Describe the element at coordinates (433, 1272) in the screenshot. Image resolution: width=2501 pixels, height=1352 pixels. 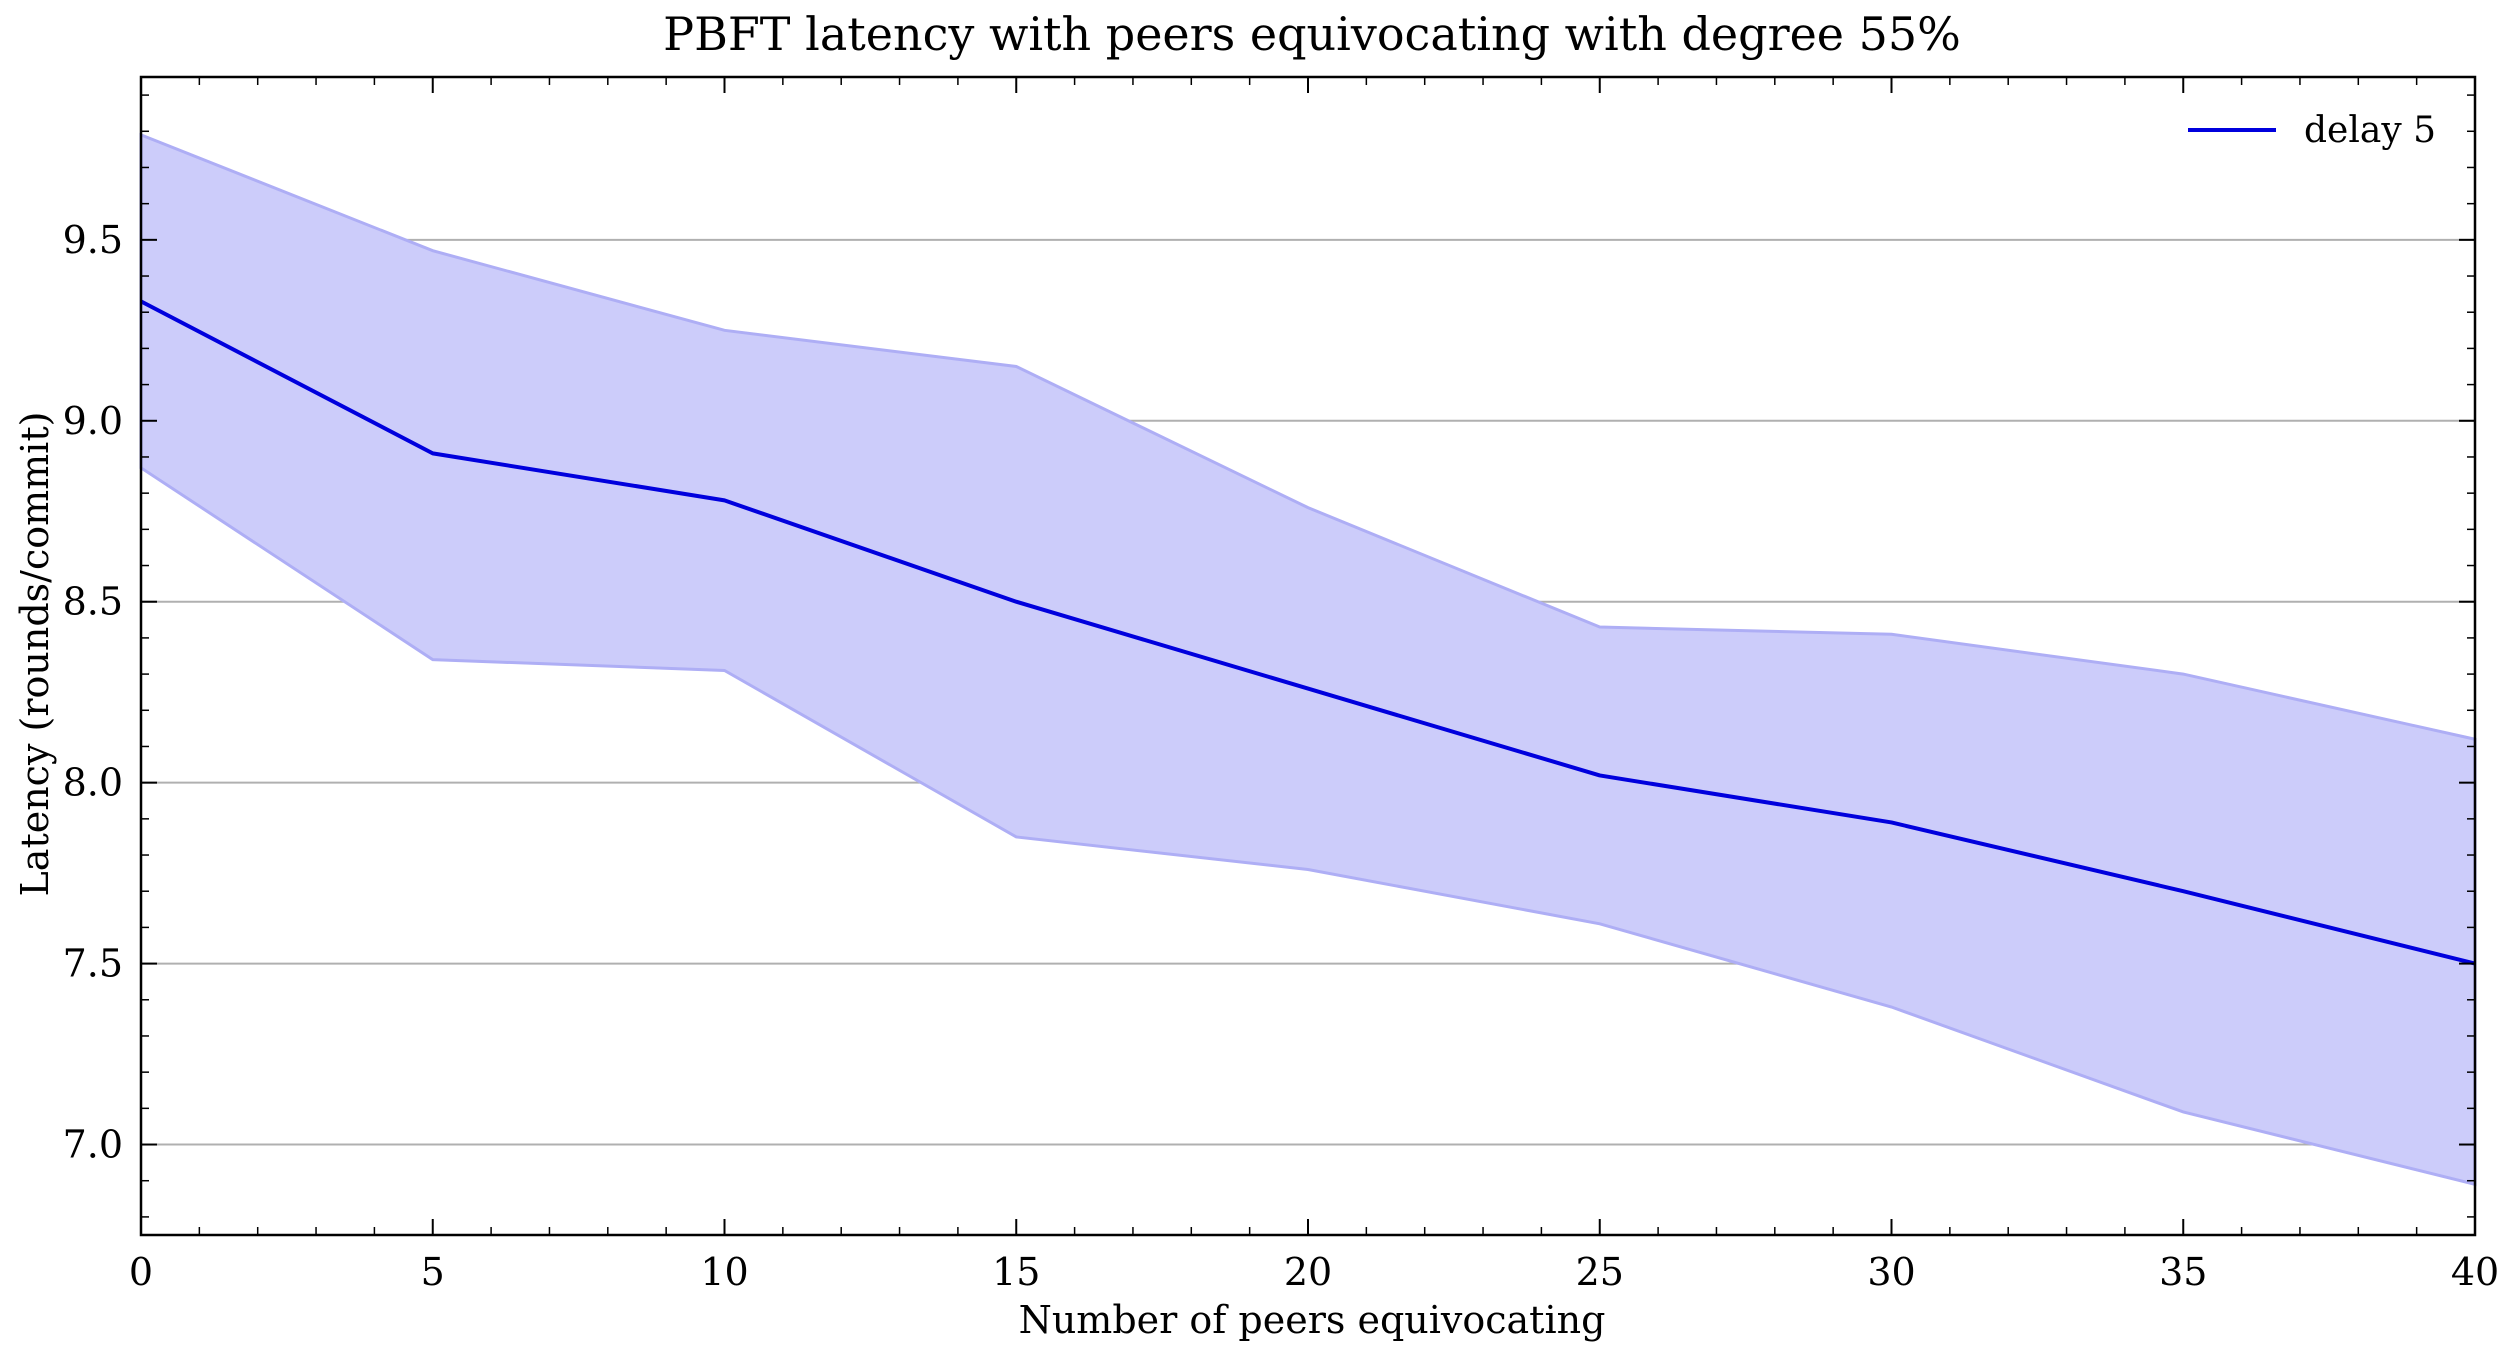
I see `x-tick-label: 5` at that location.